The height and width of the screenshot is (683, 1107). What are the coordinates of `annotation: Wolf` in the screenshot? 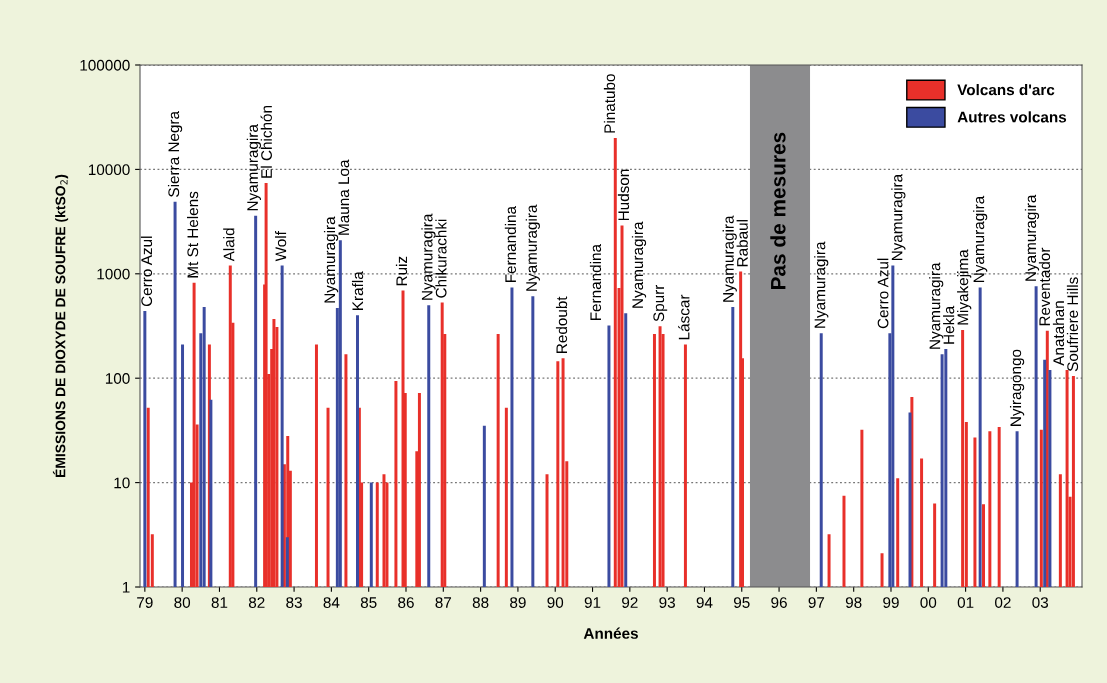 It's located at (281, 246).